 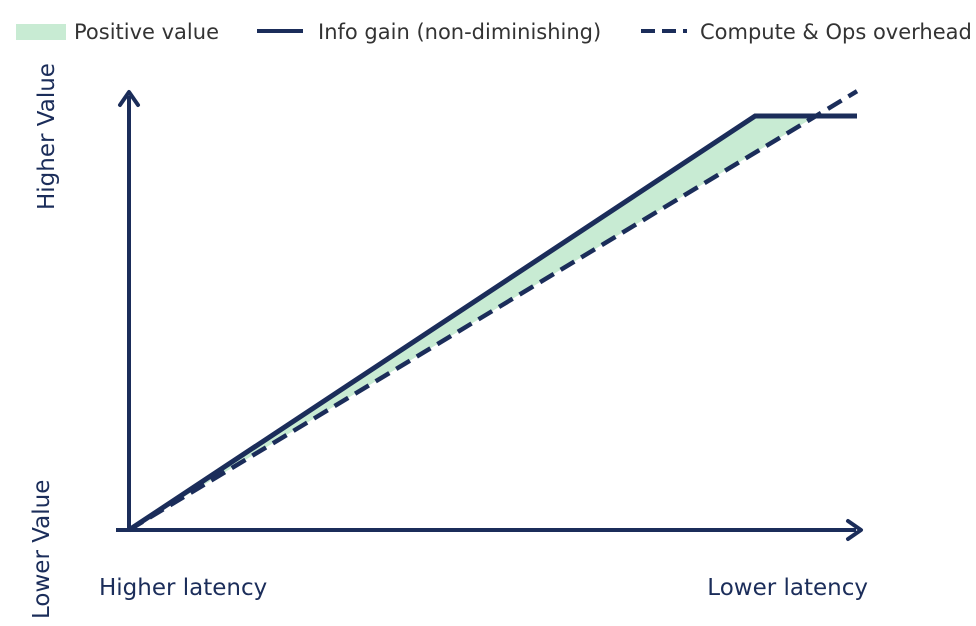 What do you see at coordinates (41, 32) in the screenshot?
I see `legend-swatch-positive-value` at bounding box center [41, 32].